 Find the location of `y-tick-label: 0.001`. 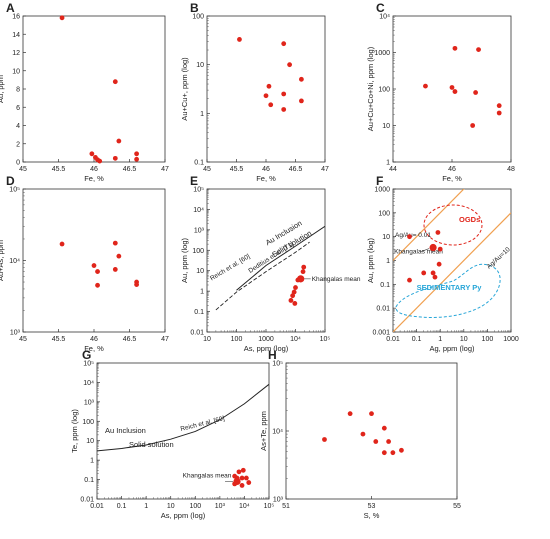

y-tick-label: 0.001 is located at coordinates (381, 333).